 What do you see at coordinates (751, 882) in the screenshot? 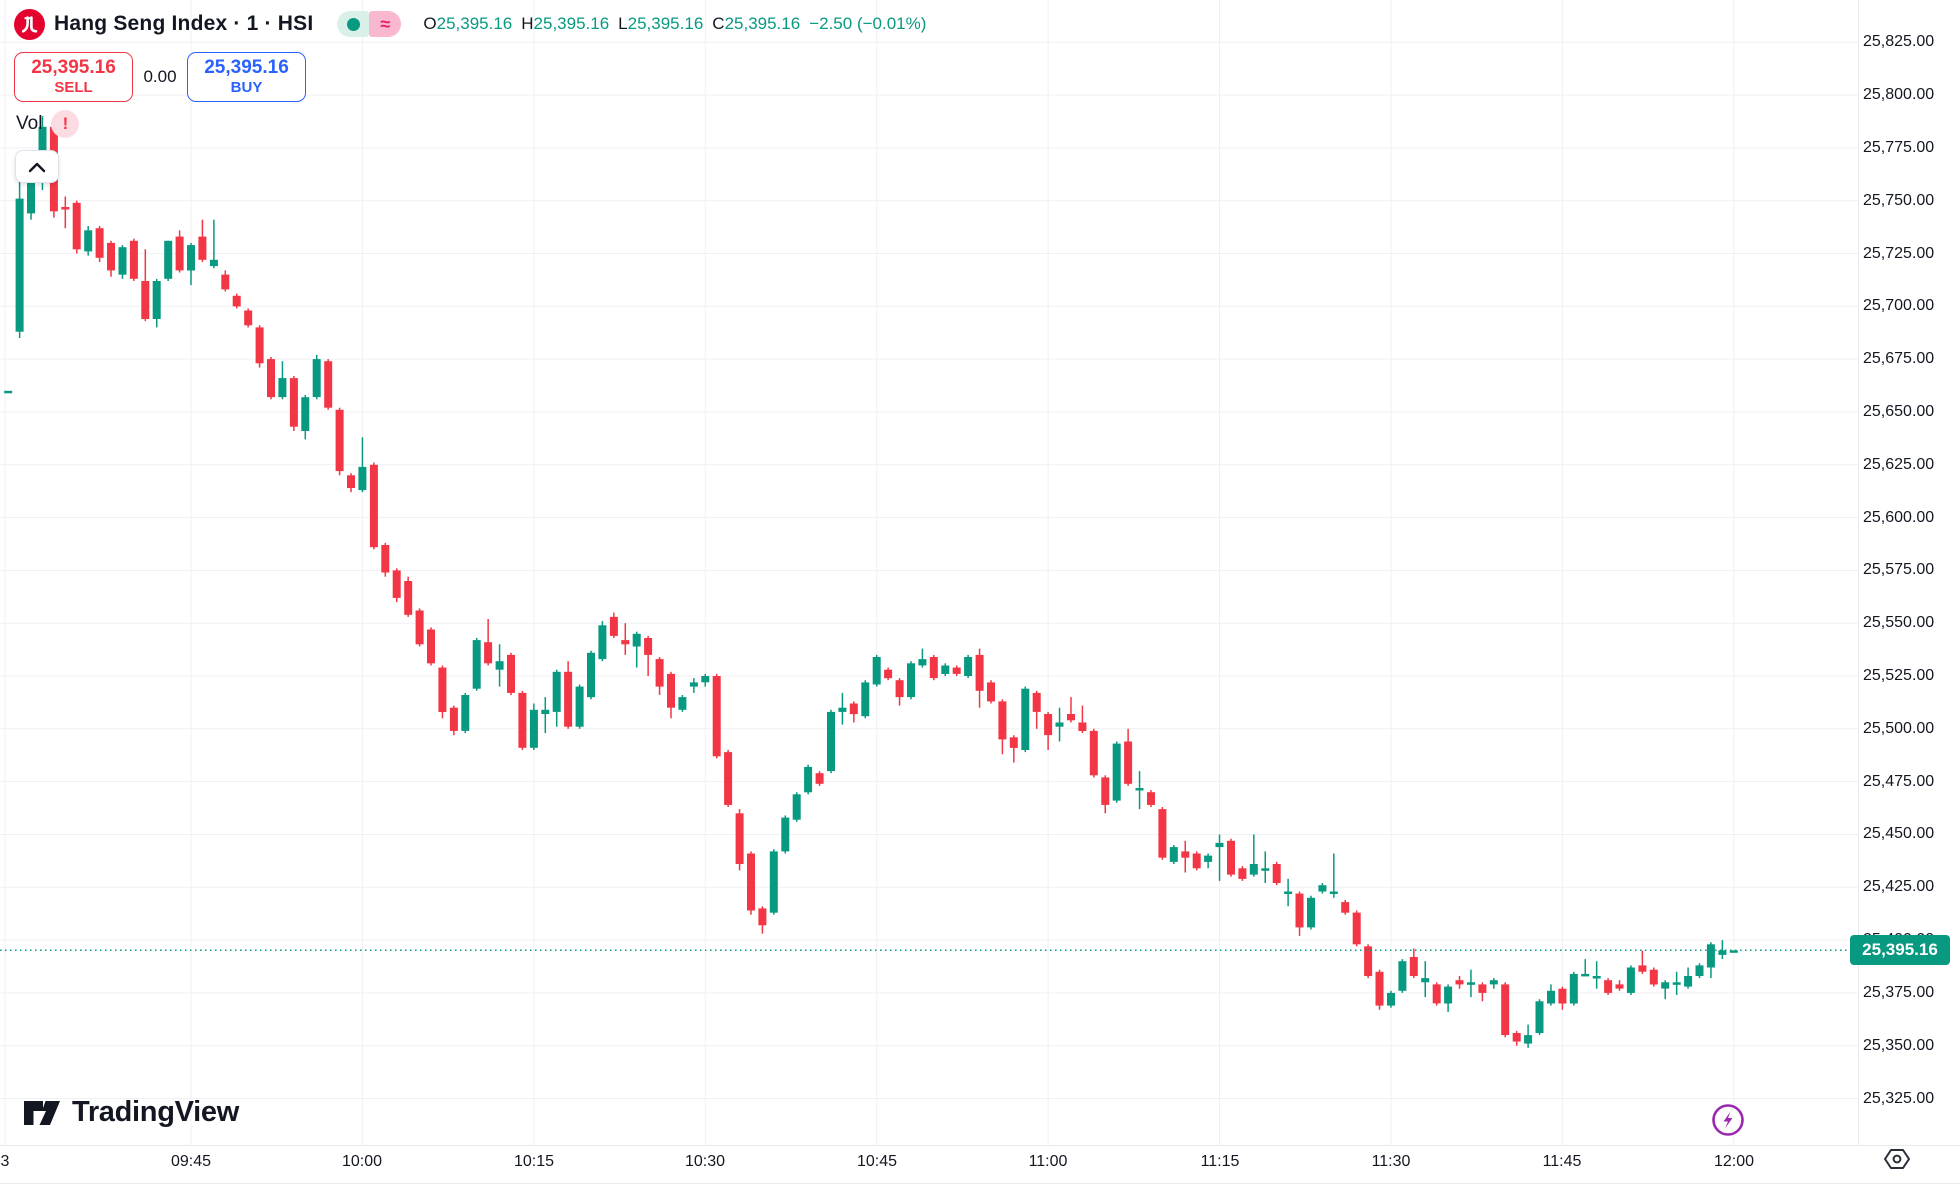
I see `candle-10:34` at bounding box center [751, 882].